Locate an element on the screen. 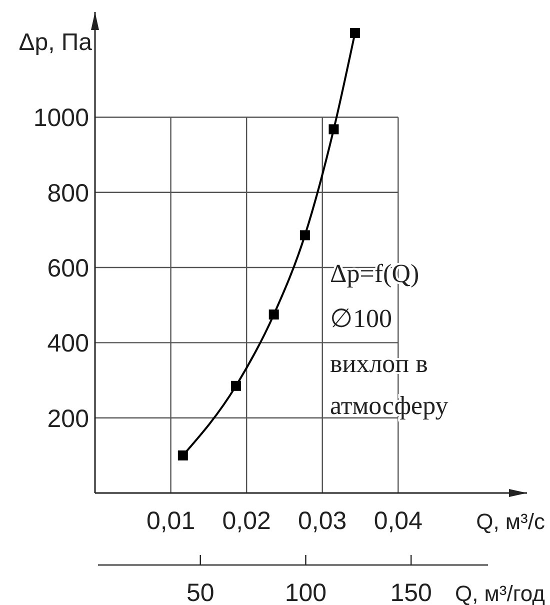 The image size is (550, 605). x2-tick-label: 100 is located at coordinates (305, 592).